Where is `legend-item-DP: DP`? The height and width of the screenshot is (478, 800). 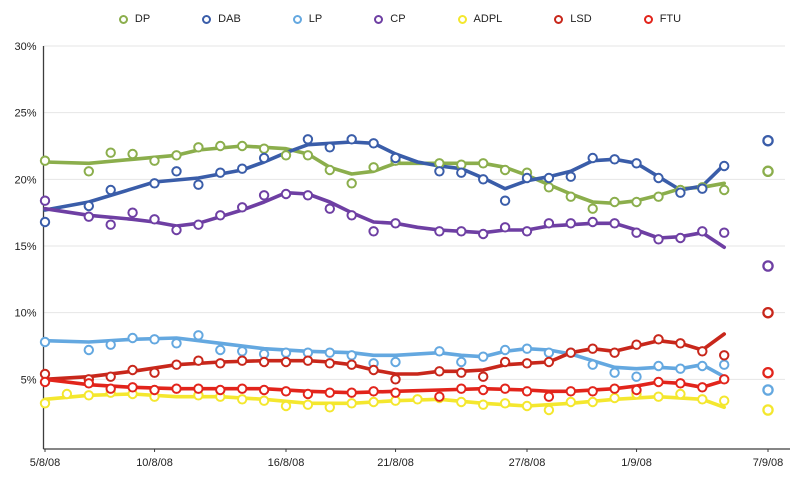 legend-item-DP: DP is located at coordinates (134, 19).